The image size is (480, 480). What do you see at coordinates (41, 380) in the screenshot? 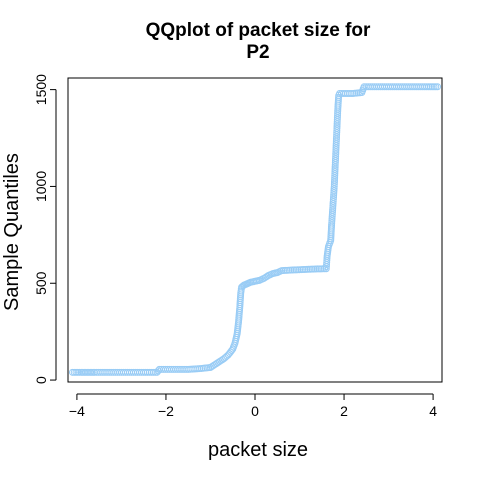
I see `y-tick-label: 0` at bounding box center [41, 380].